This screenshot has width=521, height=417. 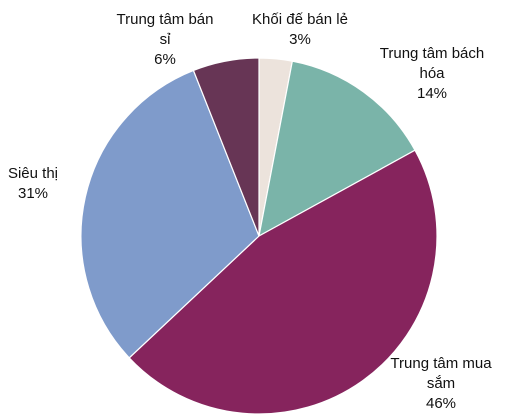 I want to click on slice-label-0: Khối đế bán lẻ 3%, so click(x=300, y=29).